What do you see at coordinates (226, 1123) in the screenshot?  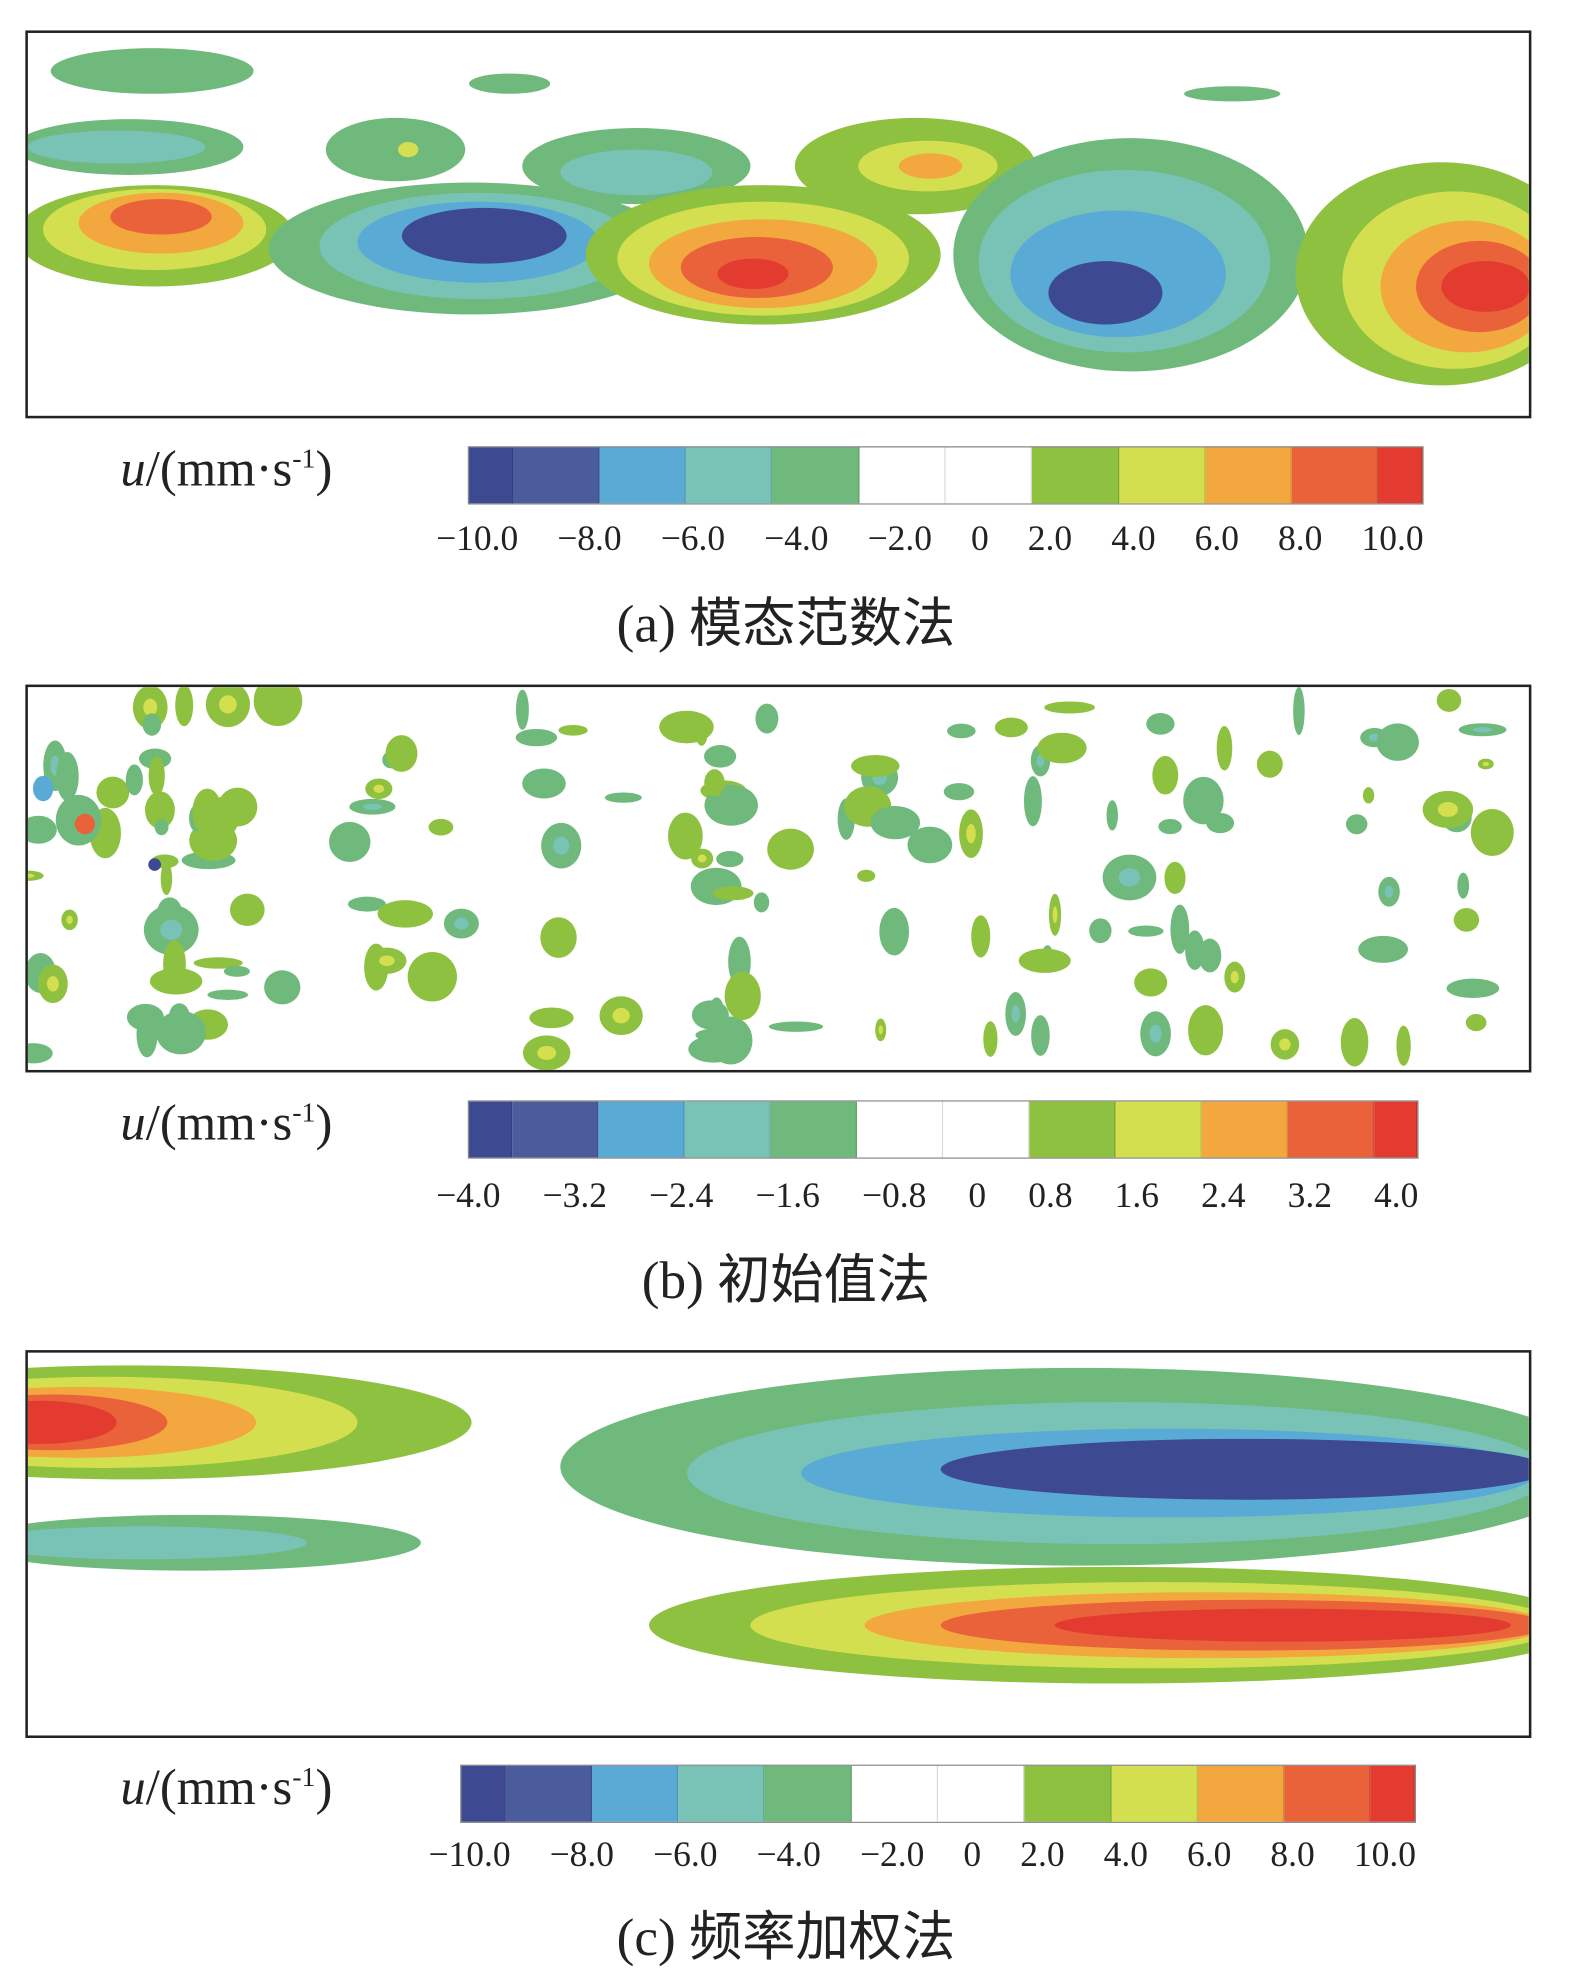 I see `colorbar-label-b: u/(mm·s-1)` at bounding box center [226, 1123].